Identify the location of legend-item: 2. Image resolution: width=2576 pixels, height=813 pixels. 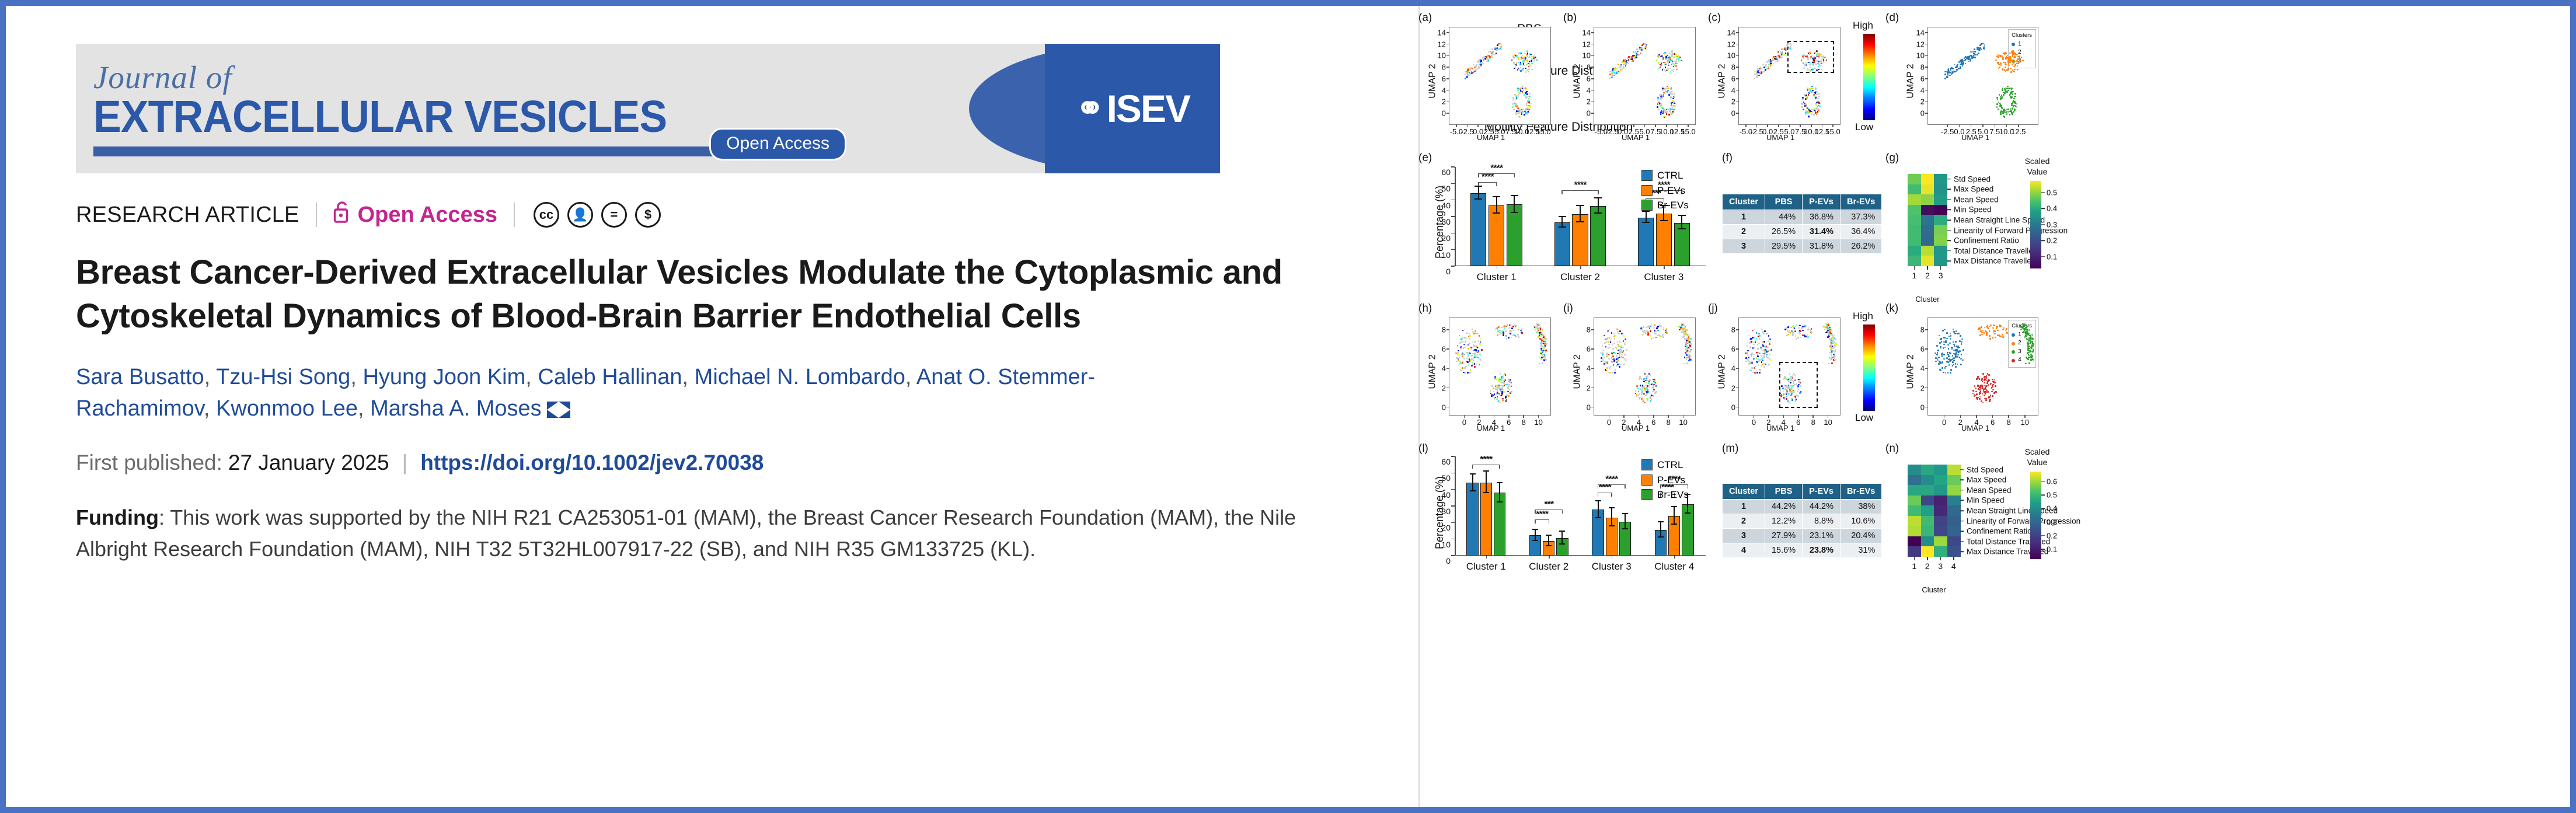
(2022, 344).